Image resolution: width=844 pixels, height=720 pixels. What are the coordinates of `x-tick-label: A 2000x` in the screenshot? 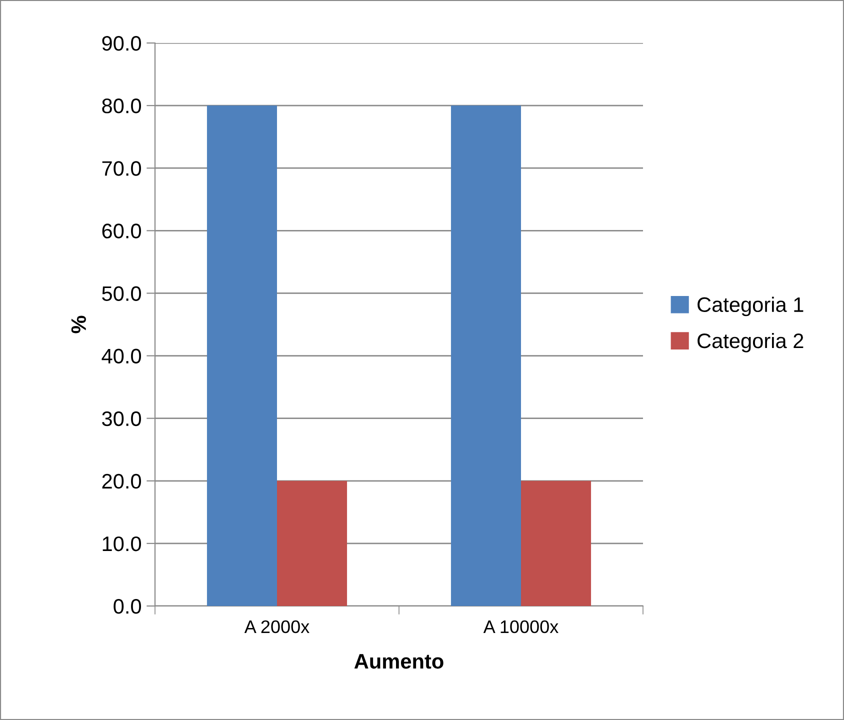 It's located at (277, 627).